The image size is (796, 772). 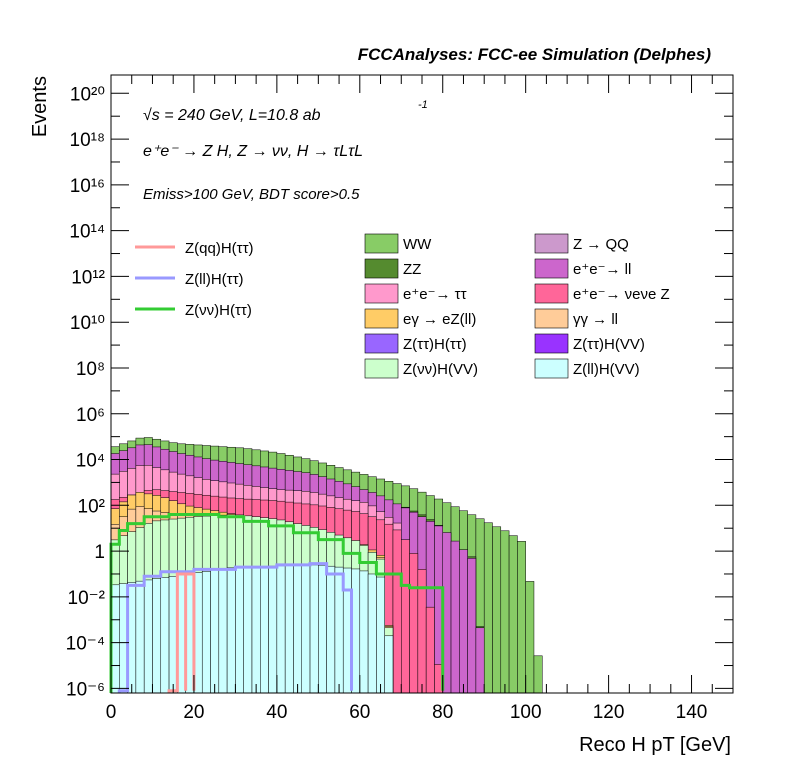 What do you see at coordinates (214, 279) in the screenshot?
I see `legend-signal-label: Z(ll)H(ττ)` at bounding box center [214, 279].